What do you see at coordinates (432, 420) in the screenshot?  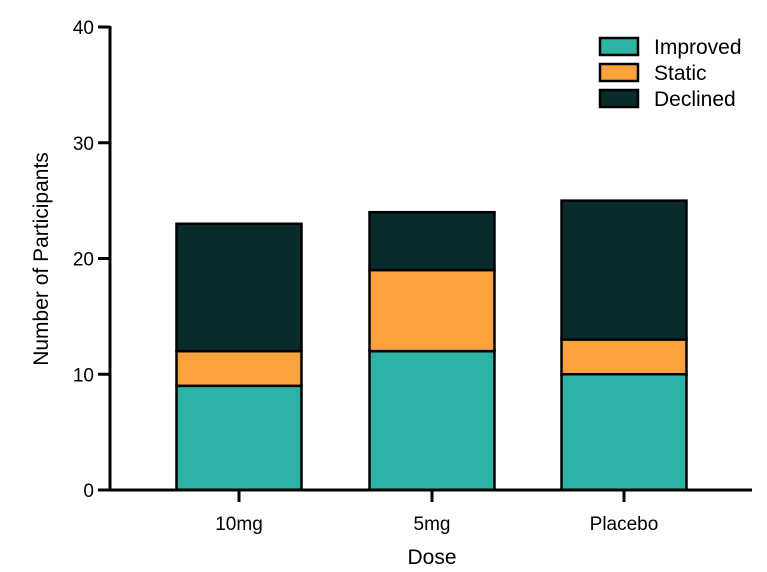 I see `bar-improved-5mg` at bounding box center [432, 420].